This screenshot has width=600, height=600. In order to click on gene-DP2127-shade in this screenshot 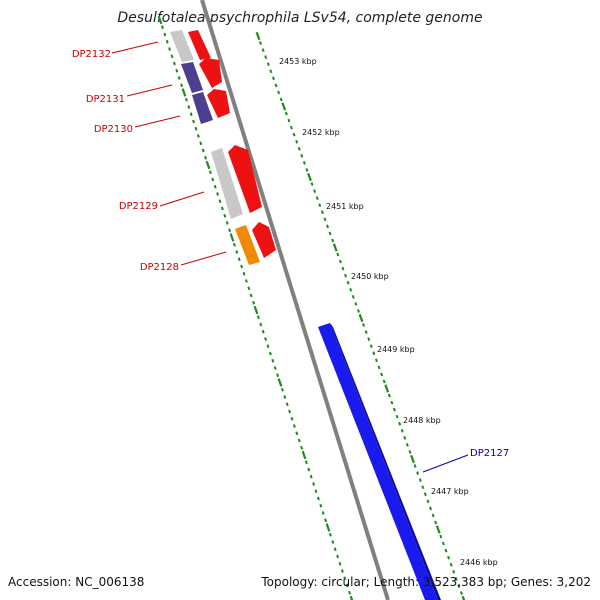, I will do `click(385, 461)`.